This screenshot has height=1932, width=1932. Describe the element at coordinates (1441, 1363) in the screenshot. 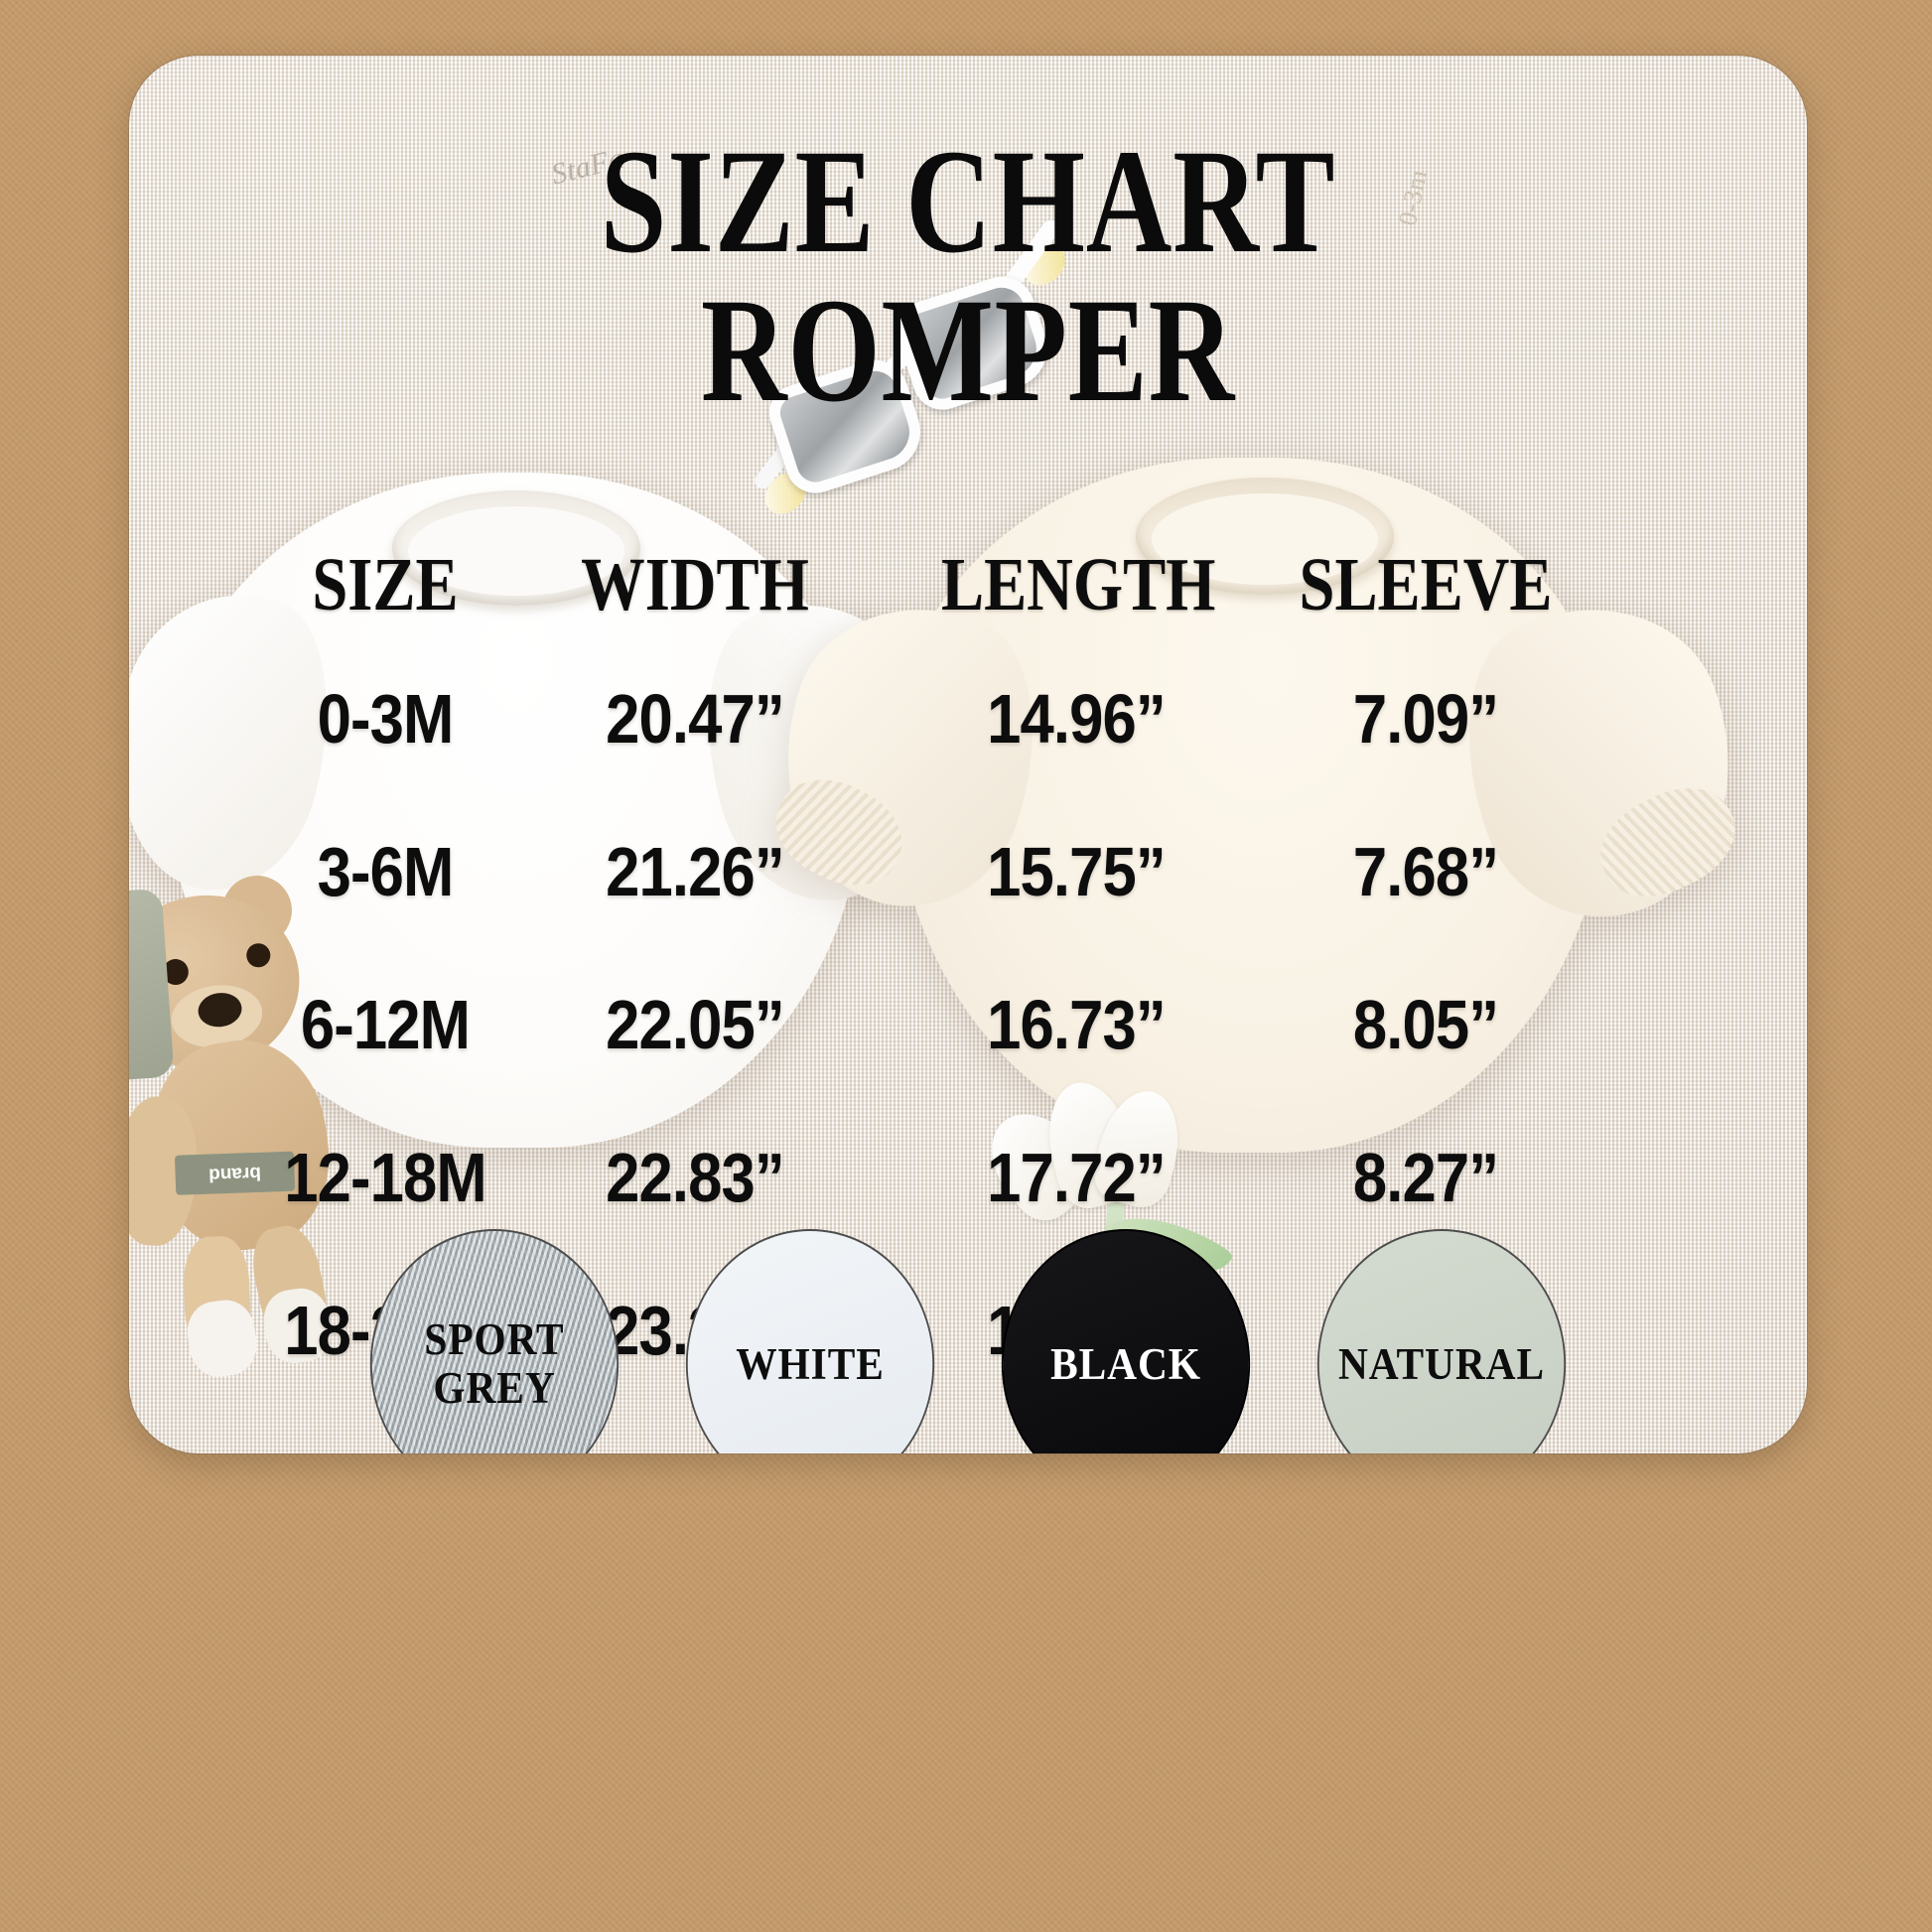

I see `swatch-label-line-1: NATURAL` at that location.